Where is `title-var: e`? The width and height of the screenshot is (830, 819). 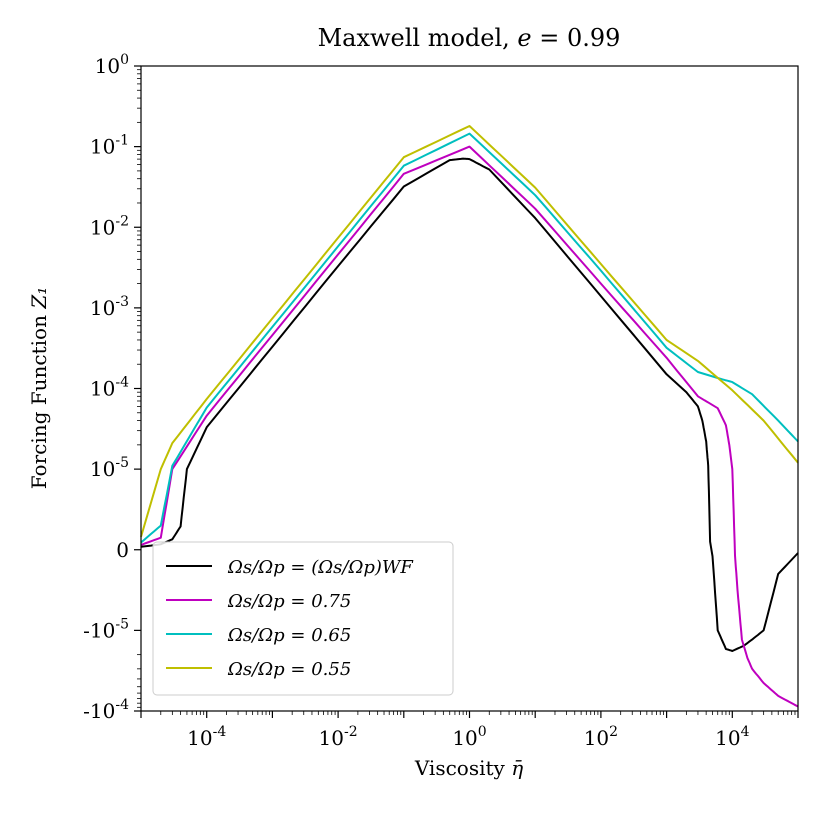 title-var: e is located at coordinates (524, 38).